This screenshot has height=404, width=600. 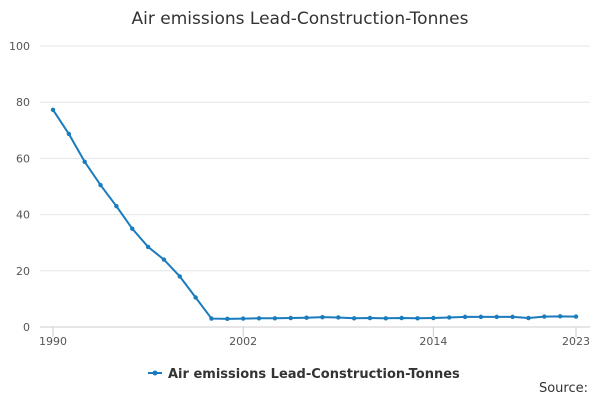 I want to click on y-tick-label: 20, so click(x=23, y=271).